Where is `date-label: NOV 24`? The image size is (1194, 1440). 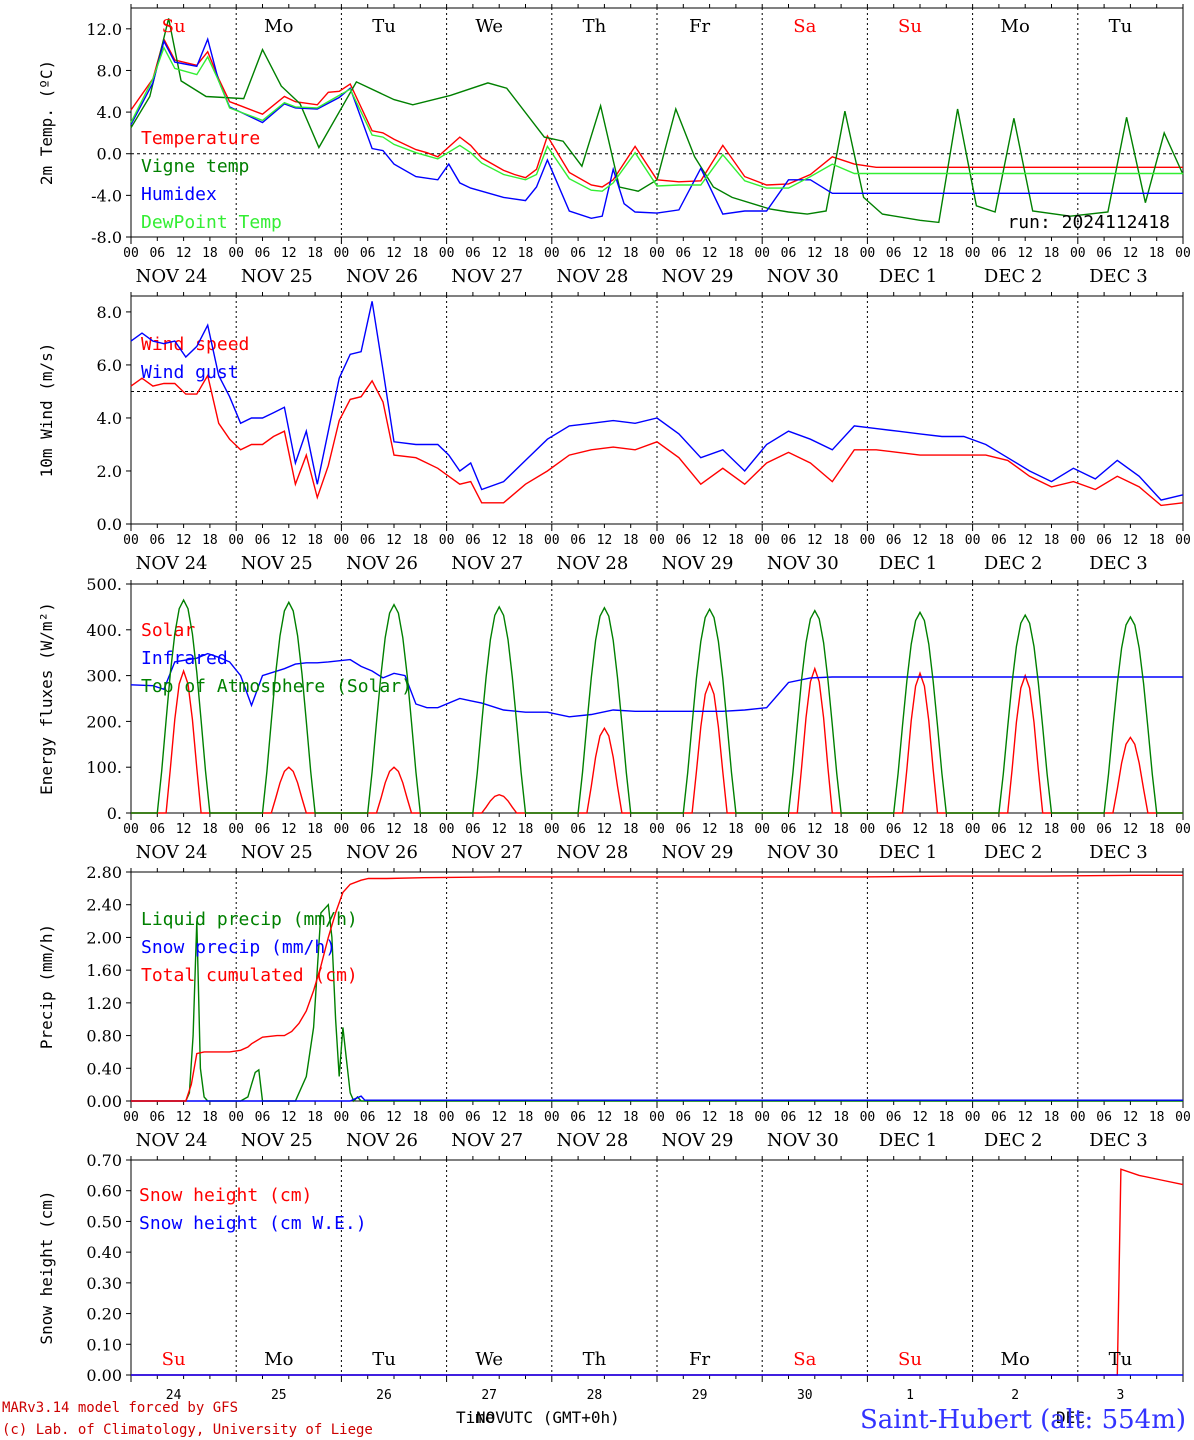
date-label: NOV 24 is located at coordinates (172, 563).